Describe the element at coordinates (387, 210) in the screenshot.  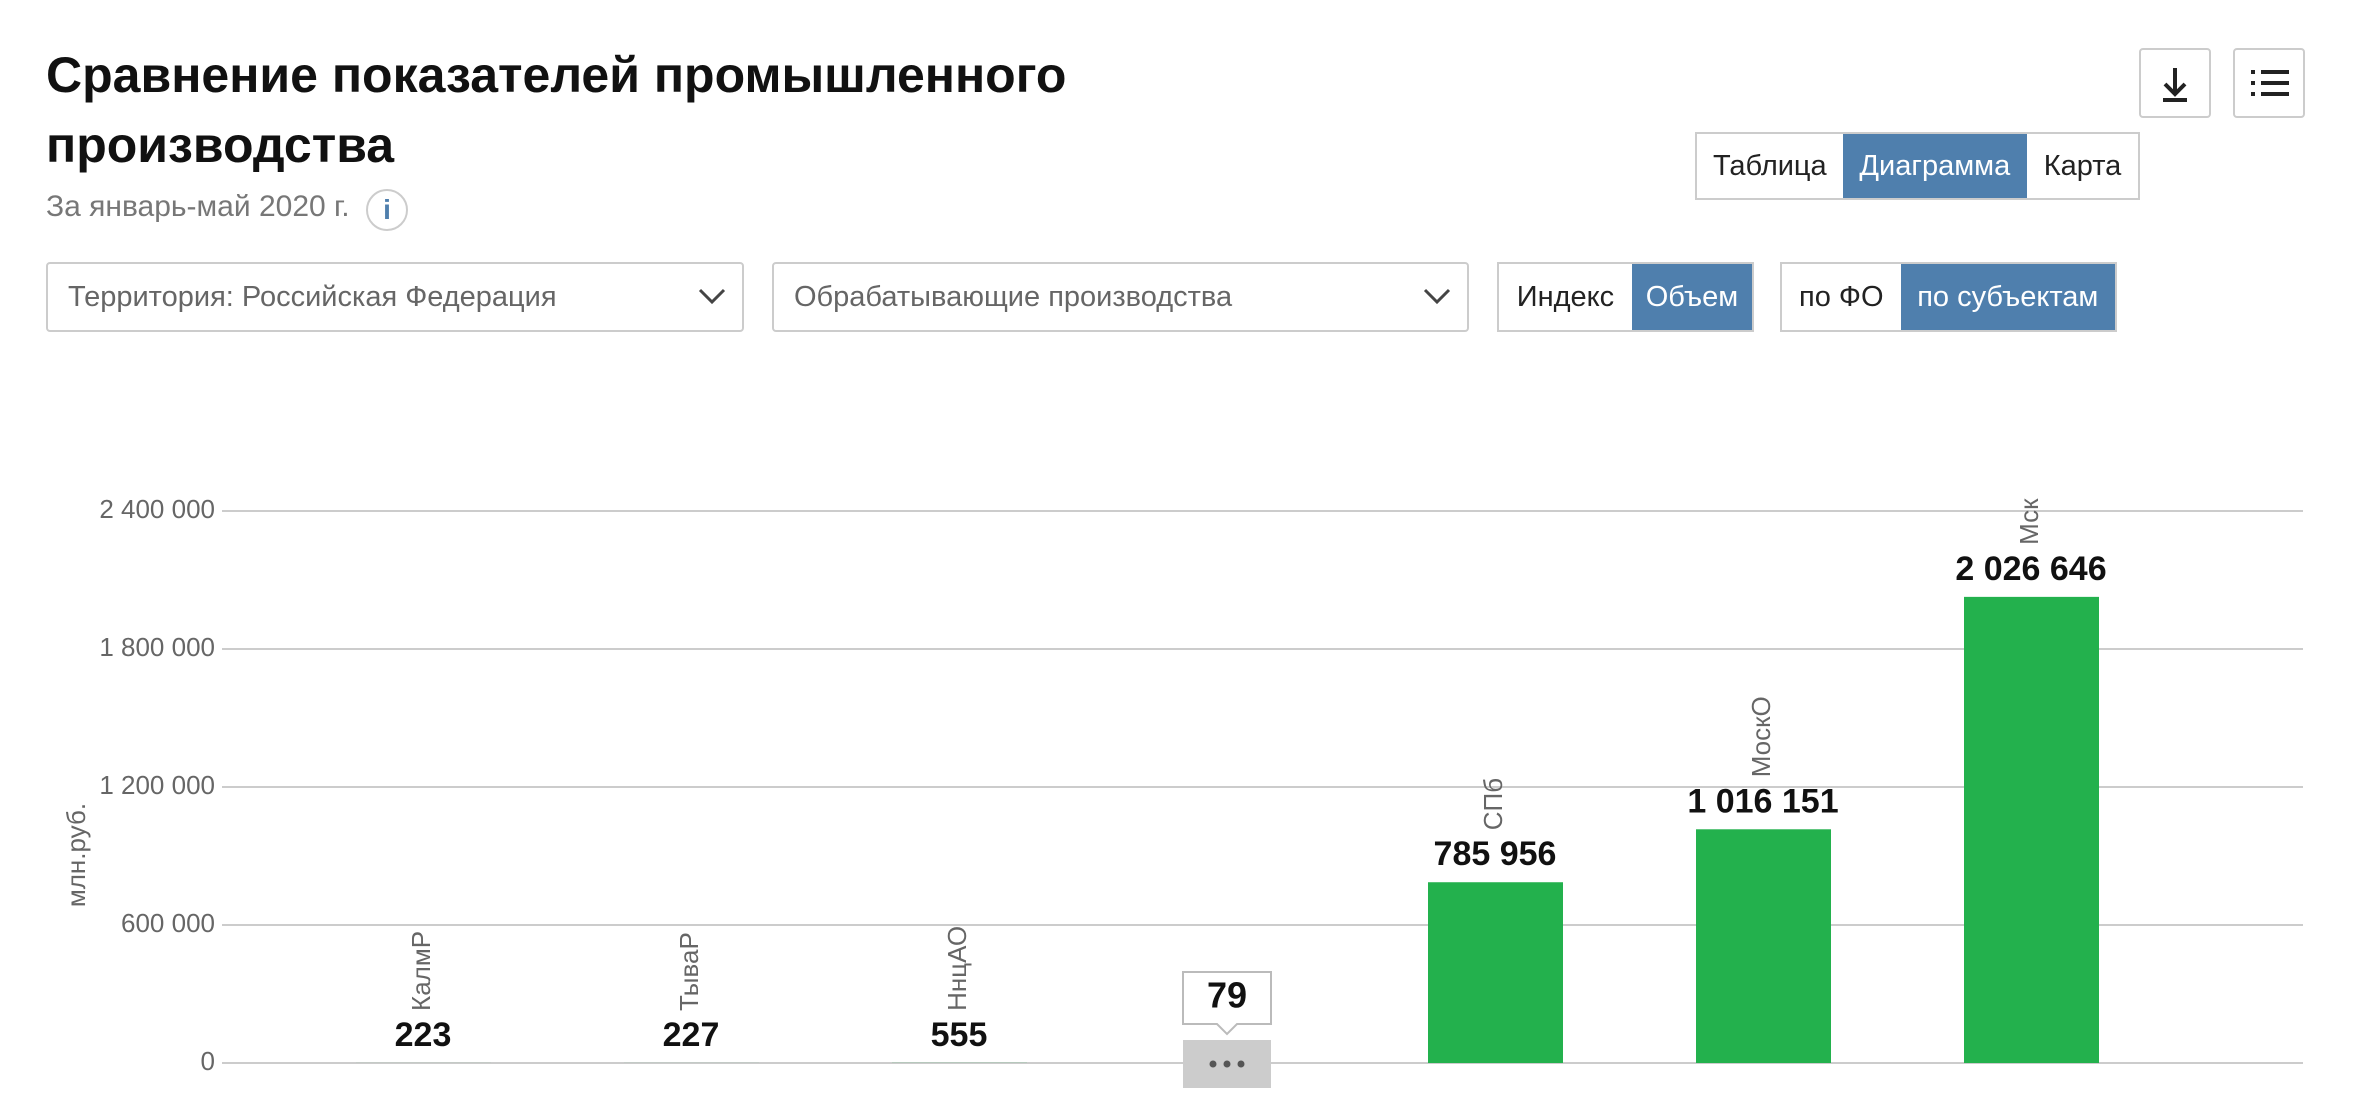
I see `info-button: i` at that location.